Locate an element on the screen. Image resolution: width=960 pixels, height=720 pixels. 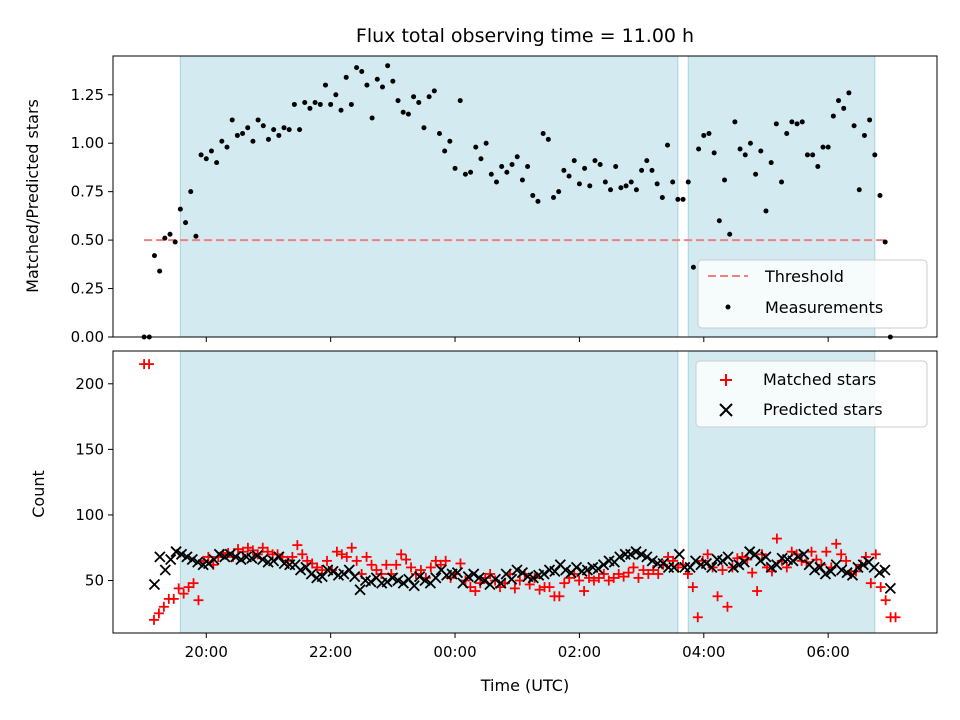
bottom-y-tick-label: 50 is located at coordinates (94, 581).